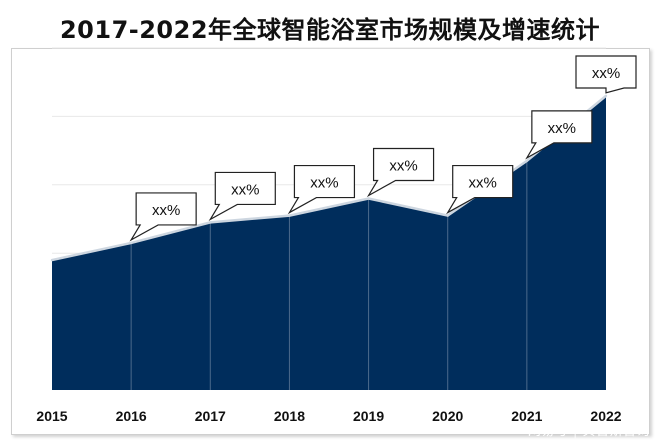 The width and height of the screenshot is (660, 445). What do you see at coordinates (447, 416) in the screenshot?
I see `x-tick-label: 2020` at bounding box center [447, 416].